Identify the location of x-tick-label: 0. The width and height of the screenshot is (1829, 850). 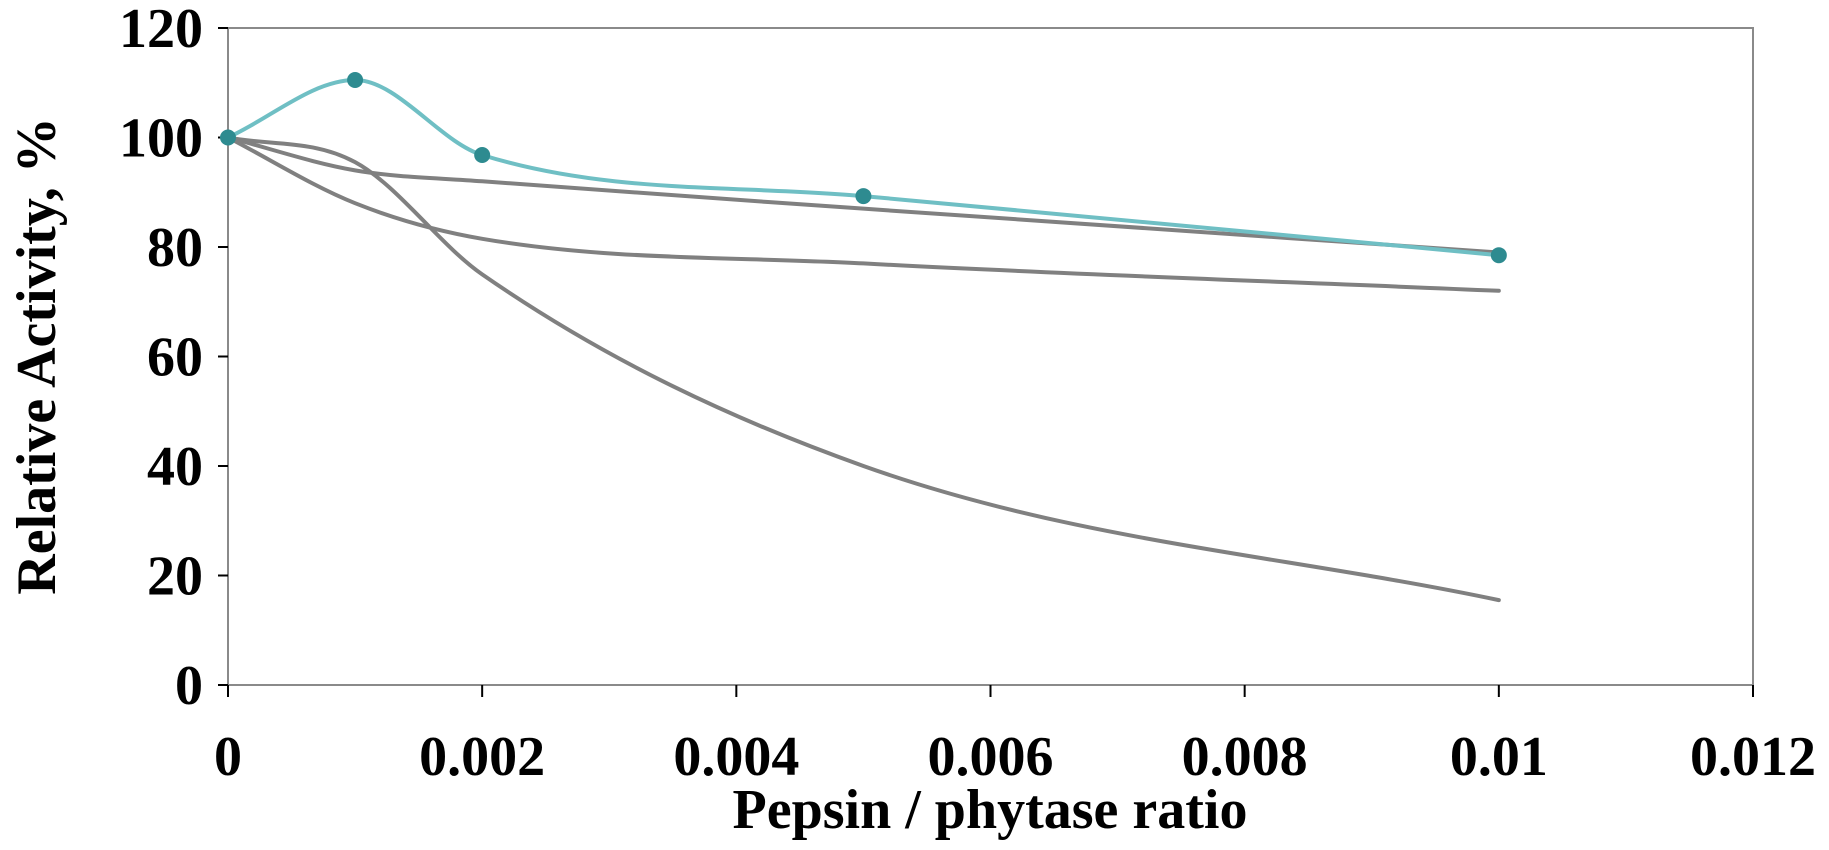
(228, 757).